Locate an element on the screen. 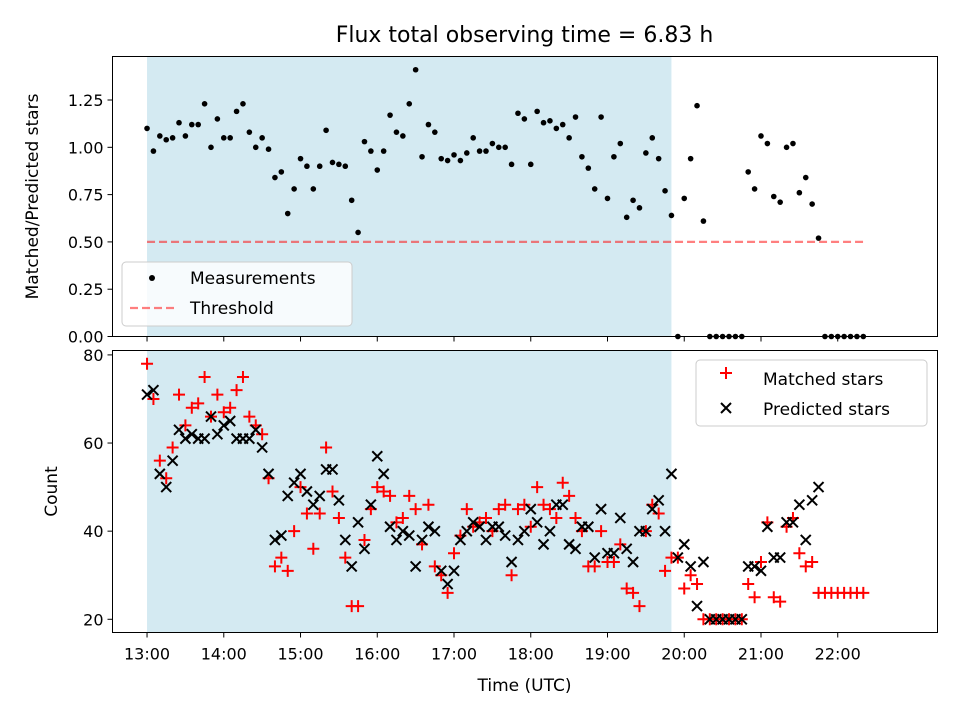 The image size is (960, 720). bottom-y-axis-label: Count is located at coordinates (52, 491).